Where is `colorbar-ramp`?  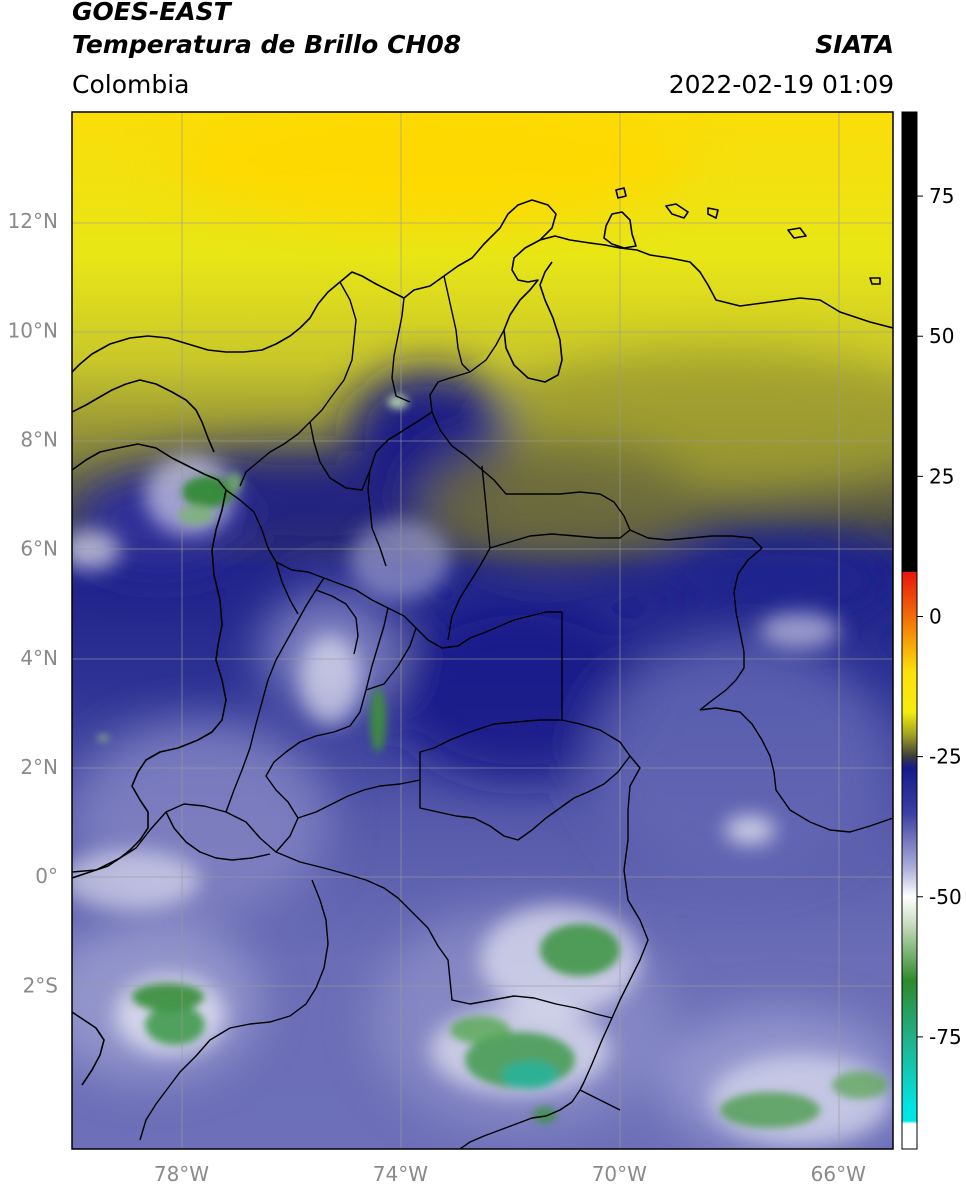 colorbar-ramp is located at coordinates (909, 630).